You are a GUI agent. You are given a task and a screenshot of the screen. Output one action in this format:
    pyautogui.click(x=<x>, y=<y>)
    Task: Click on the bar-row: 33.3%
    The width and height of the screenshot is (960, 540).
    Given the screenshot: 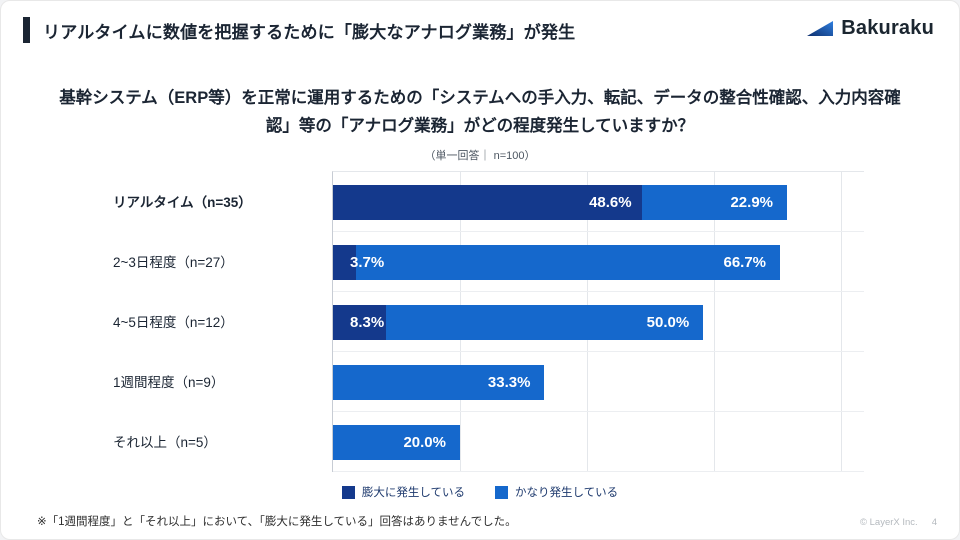 What is the action you would take?
    pyautogui.click(x=439, y=382)
    